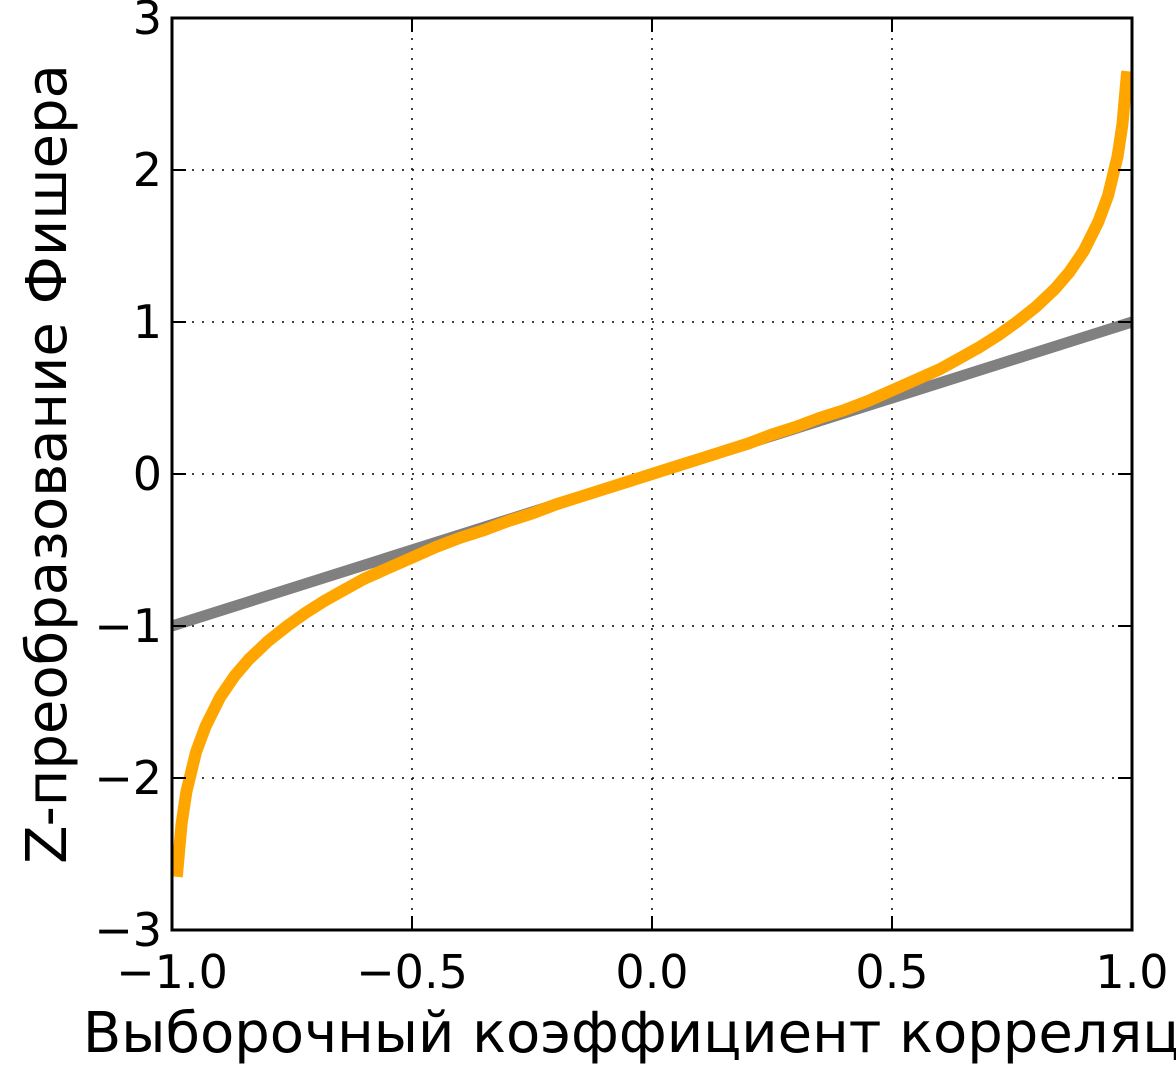  What do you see at coordinates (412, 972) in the screenshot?
I see `x-tick-label-1: −0.5` at bounding box center [412, 972].